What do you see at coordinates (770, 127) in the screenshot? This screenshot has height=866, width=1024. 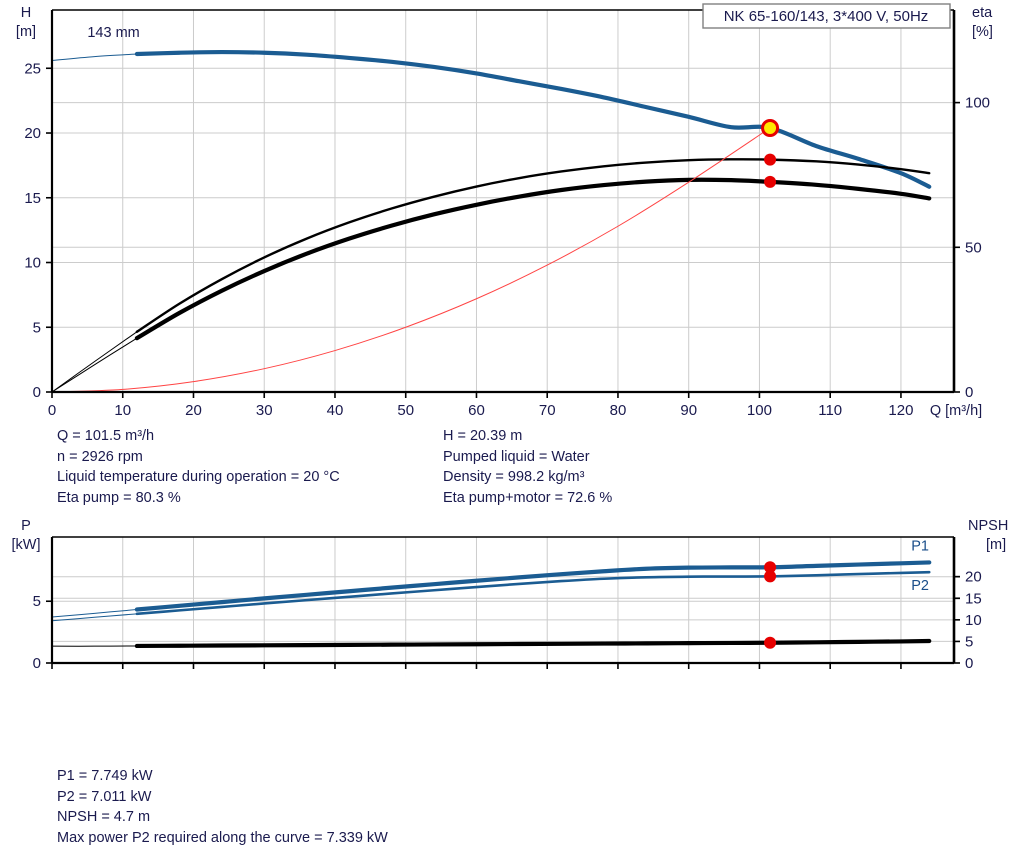 I see `duty-point-head` at bounding box center [770, 127].